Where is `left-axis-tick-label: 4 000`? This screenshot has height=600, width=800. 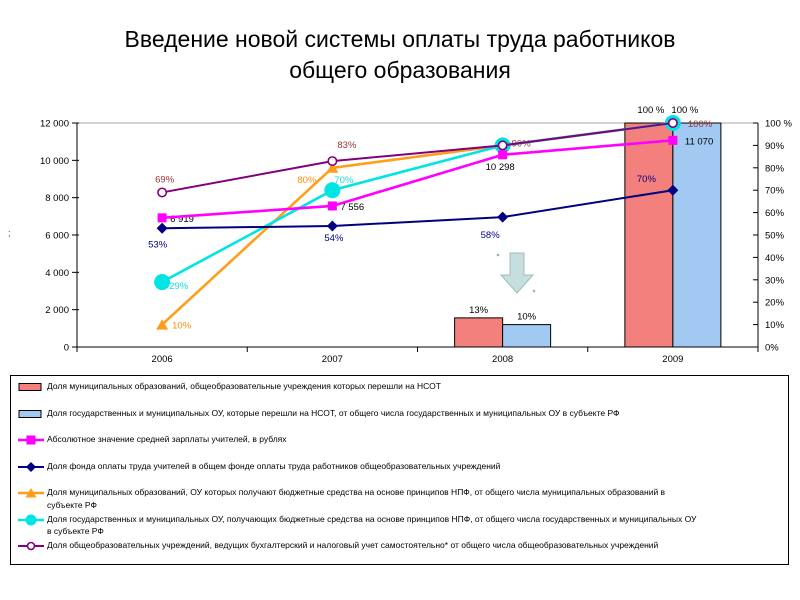
left-axis-tick-label: 4 000 is located at coordinates (57, 273).